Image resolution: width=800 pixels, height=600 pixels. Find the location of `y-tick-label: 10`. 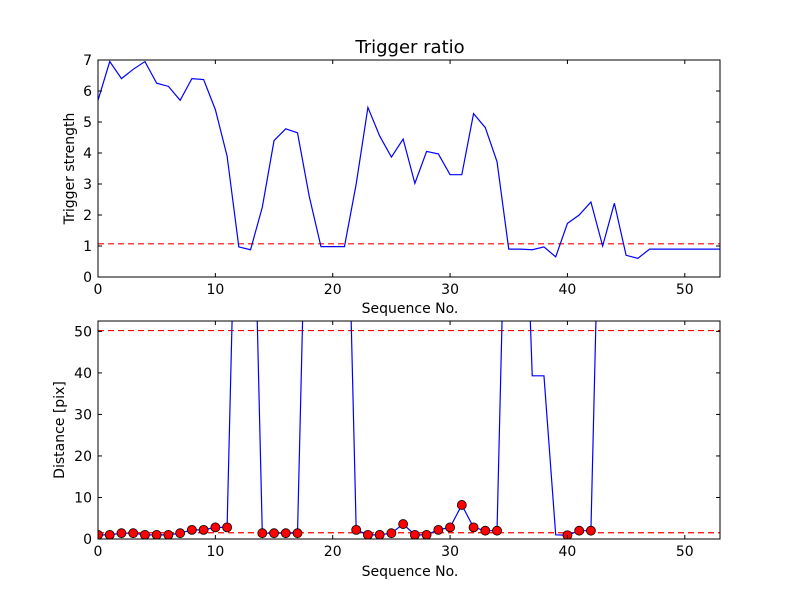

y-tick-label: 10 is located at coordinates (83, 498).